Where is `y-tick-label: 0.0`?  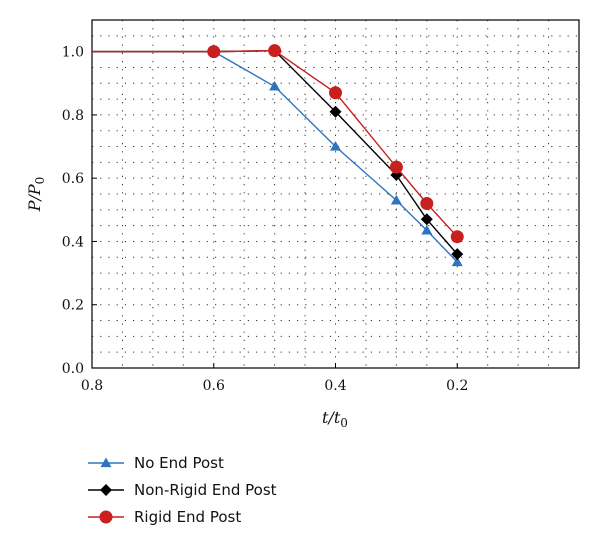
y-tick-label: 0.0 is located at coordinates (73, 369).